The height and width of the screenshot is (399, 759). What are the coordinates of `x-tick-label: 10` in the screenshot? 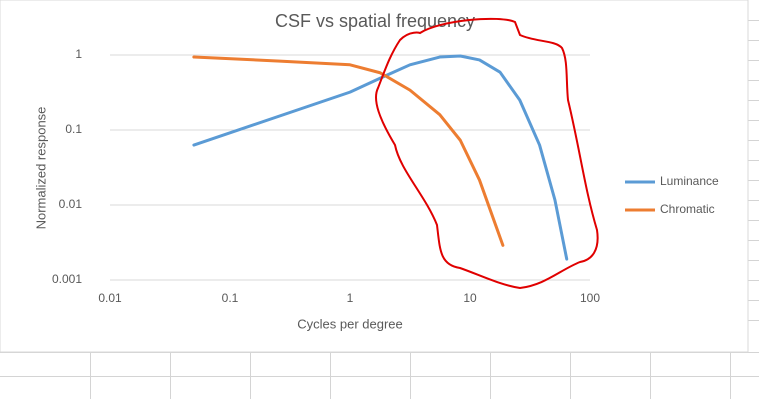 It's located at (470, 298).